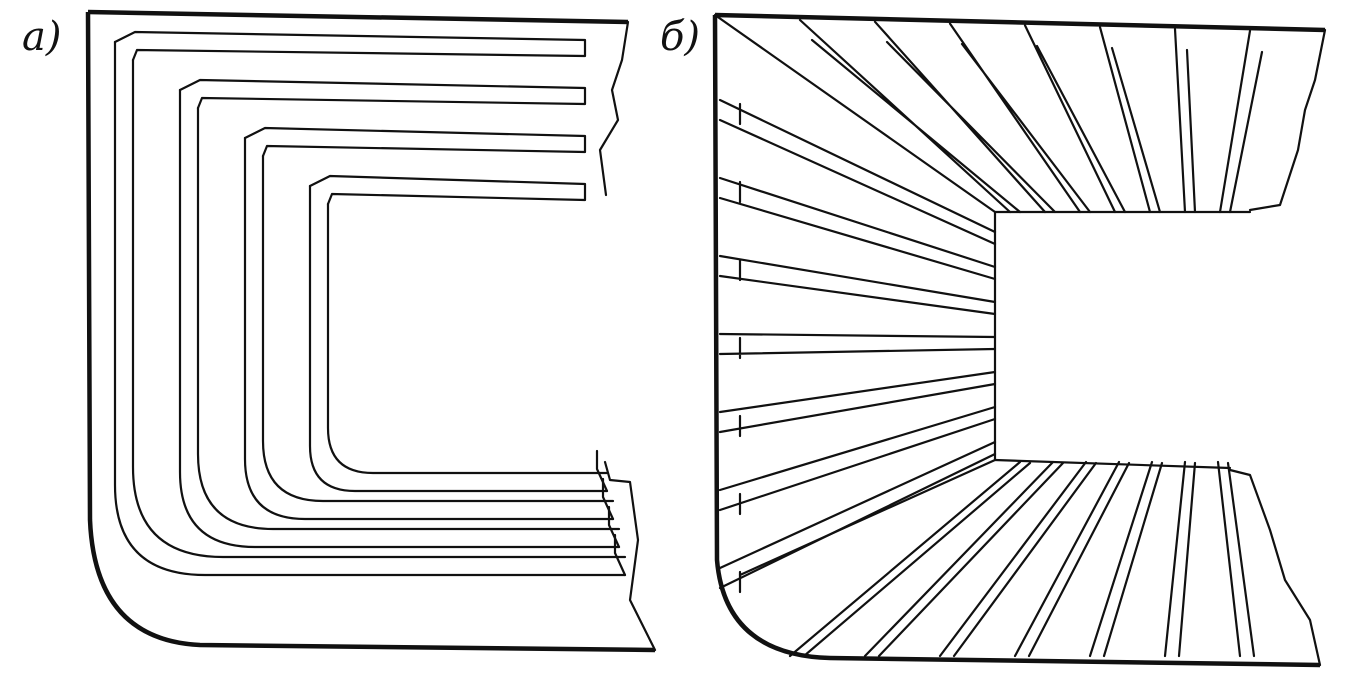 This screenshot has height=697, width=1365. I want to click on panel-label: б), so click(680, 37).